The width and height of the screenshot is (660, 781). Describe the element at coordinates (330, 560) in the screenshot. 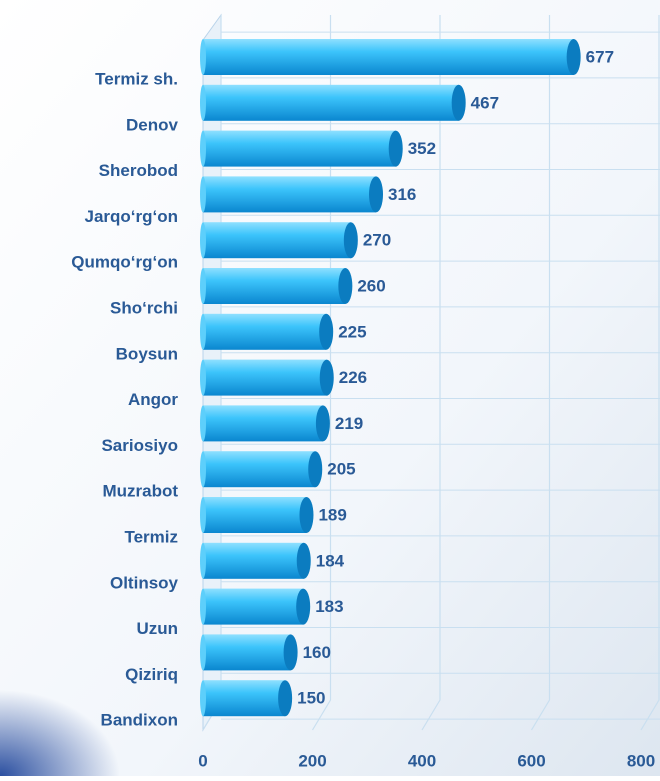

I see `data-label: 184` at that location.